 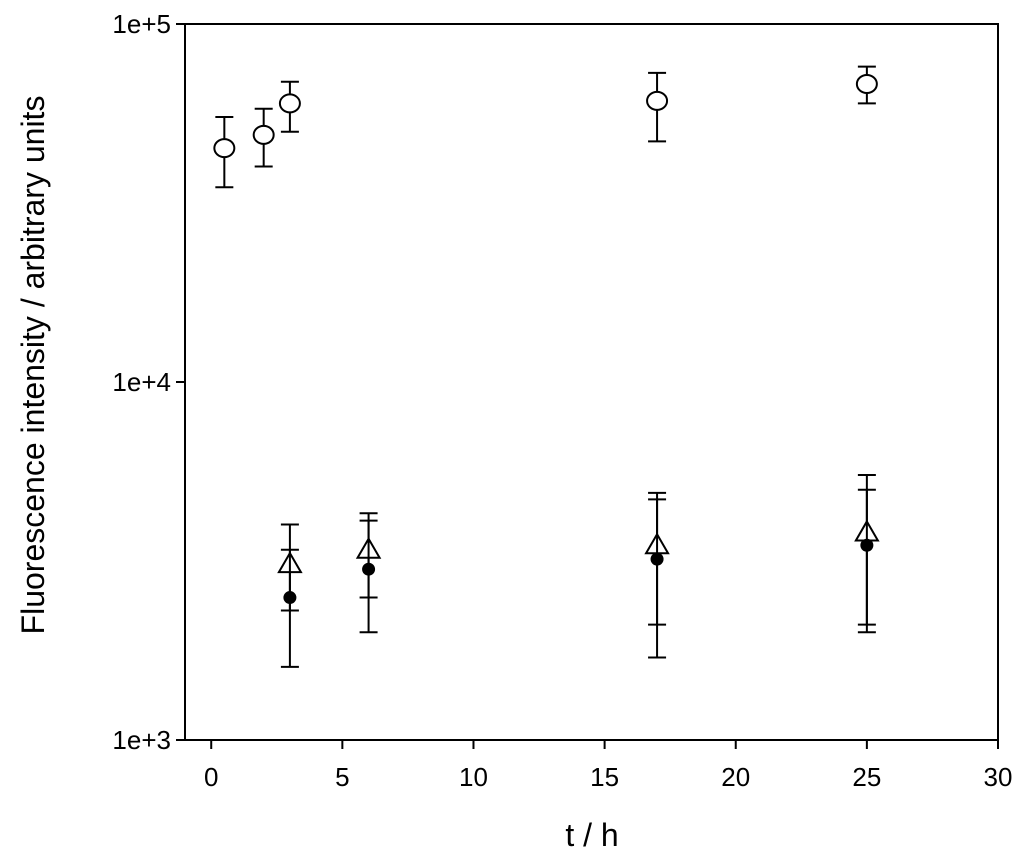 I want to click on y-tick-label: 1e+5, so click(x=141, y=24).